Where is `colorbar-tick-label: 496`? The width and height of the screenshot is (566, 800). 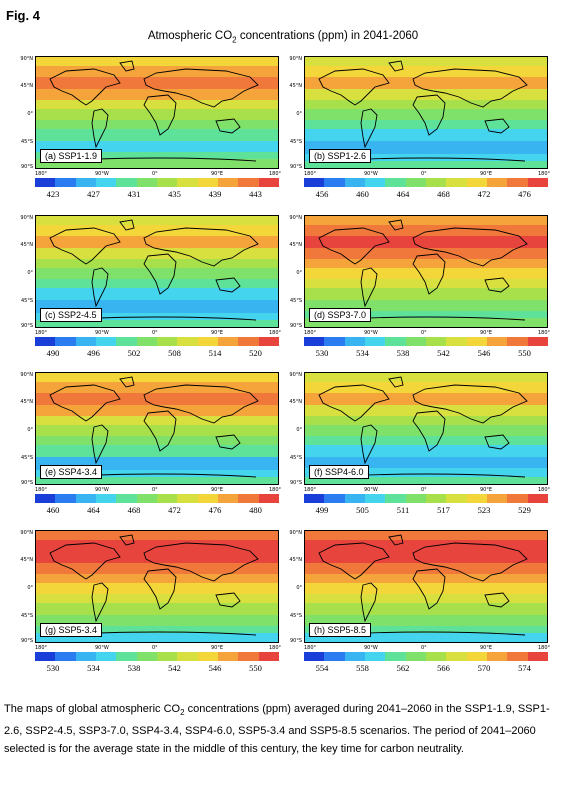 colorbar-tick-label: 496 is located at coordinates (93, 353).